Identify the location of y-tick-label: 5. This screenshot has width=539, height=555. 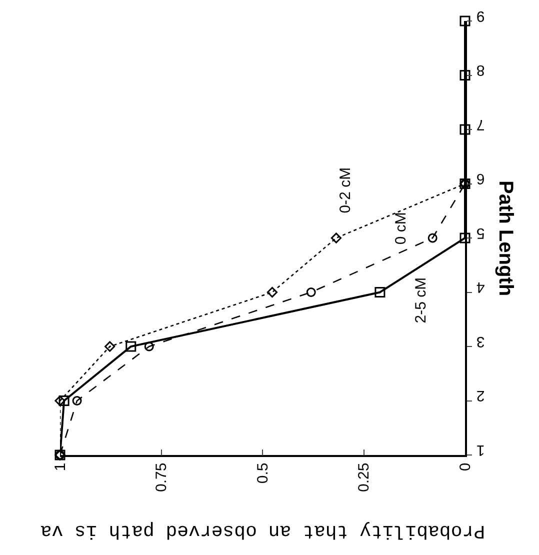
(480, 233).